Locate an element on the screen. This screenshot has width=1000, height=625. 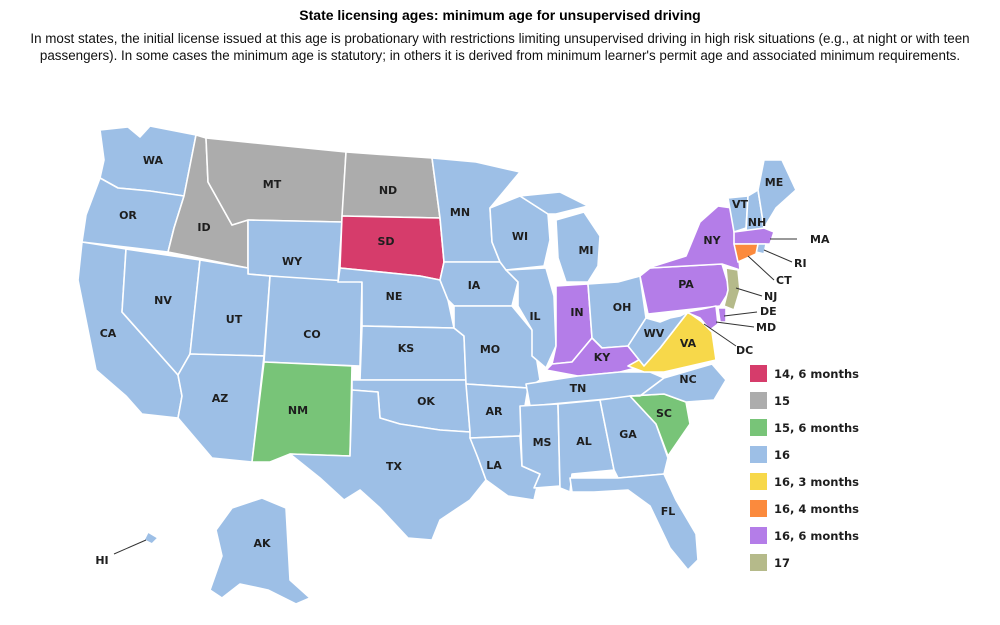
legend-item: 16, 4 months is located at coordinates (809, 508).